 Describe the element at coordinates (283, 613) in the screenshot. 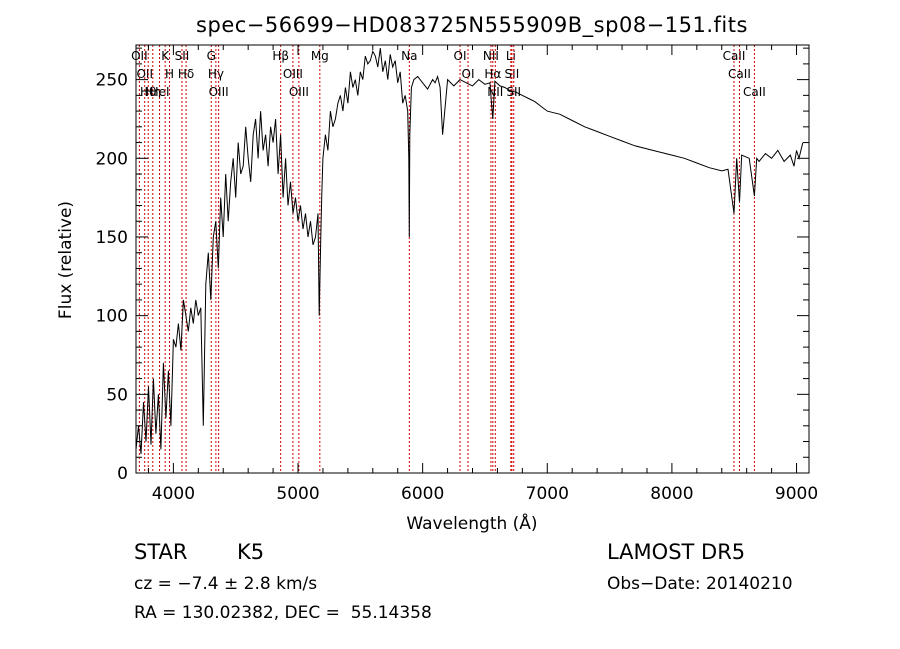

I see `coordinates: RA = 130.02382, DEC = 55.14358` at that location.